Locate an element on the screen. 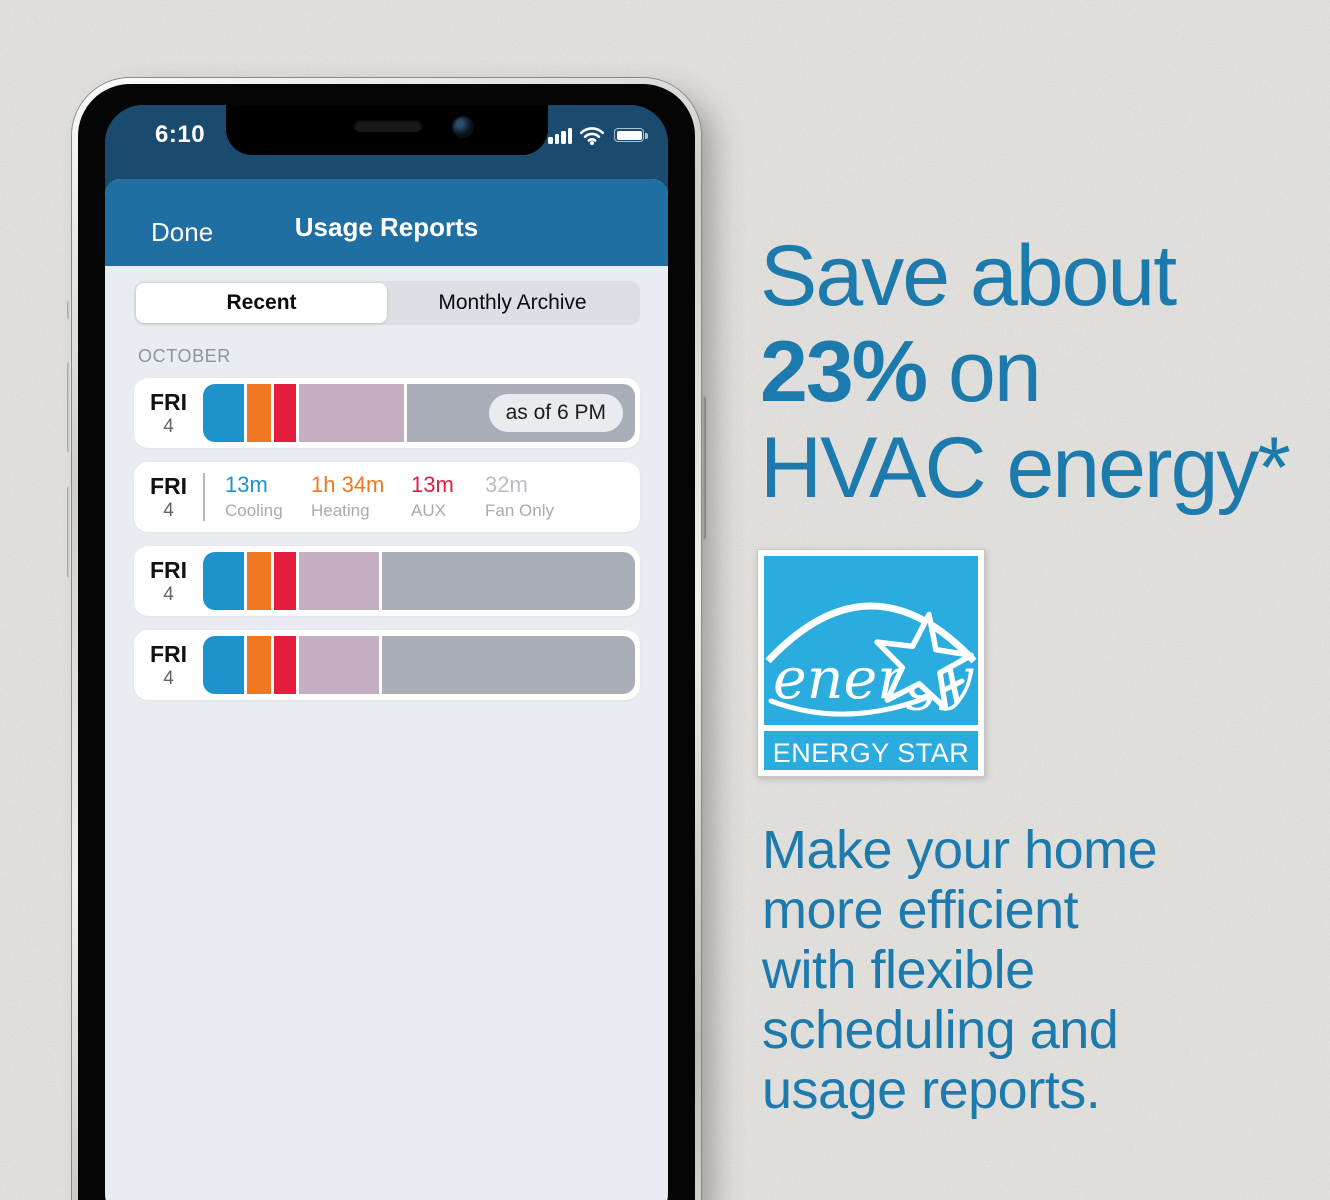 This screenshot has height=1200, width=1330. energy-star-label: ENERGY STAR is located at coordinates (871, 753).